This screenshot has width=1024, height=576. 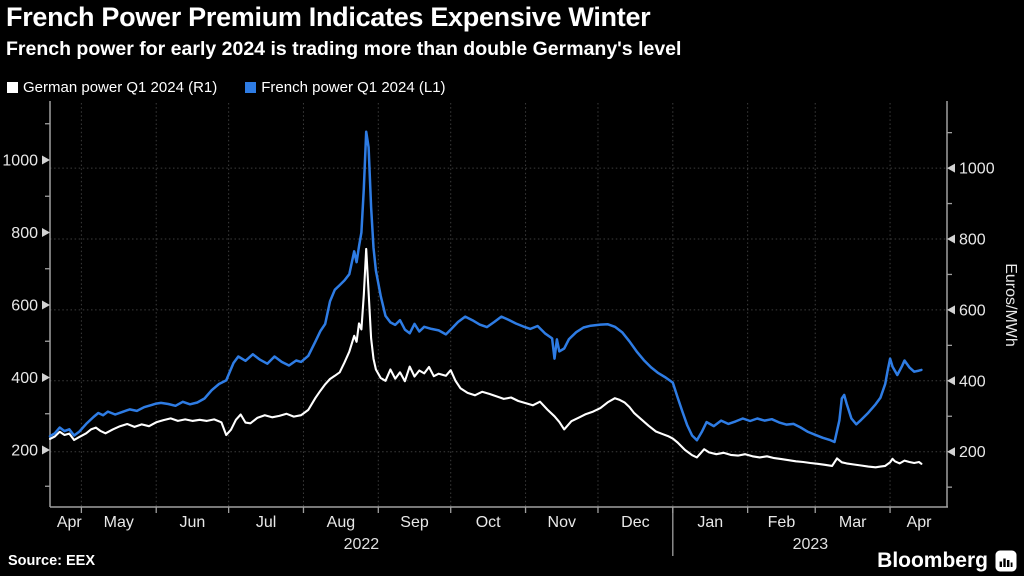 What do you see at coordinates (710, 522) in the screenshot?
I see `month-label: Jan` at bounding box center [710, 522].